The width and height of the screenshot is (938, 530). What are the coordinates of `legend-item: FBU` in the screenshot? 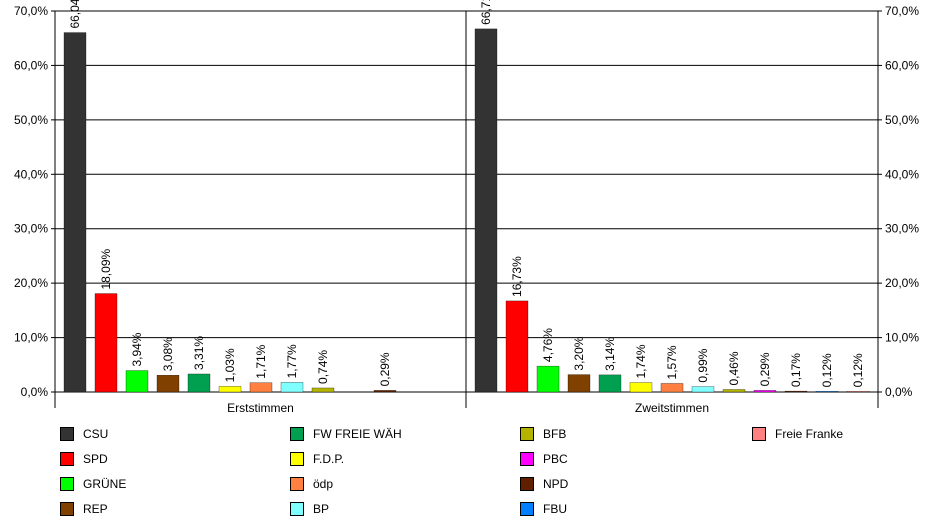 It's located at (543, 509).